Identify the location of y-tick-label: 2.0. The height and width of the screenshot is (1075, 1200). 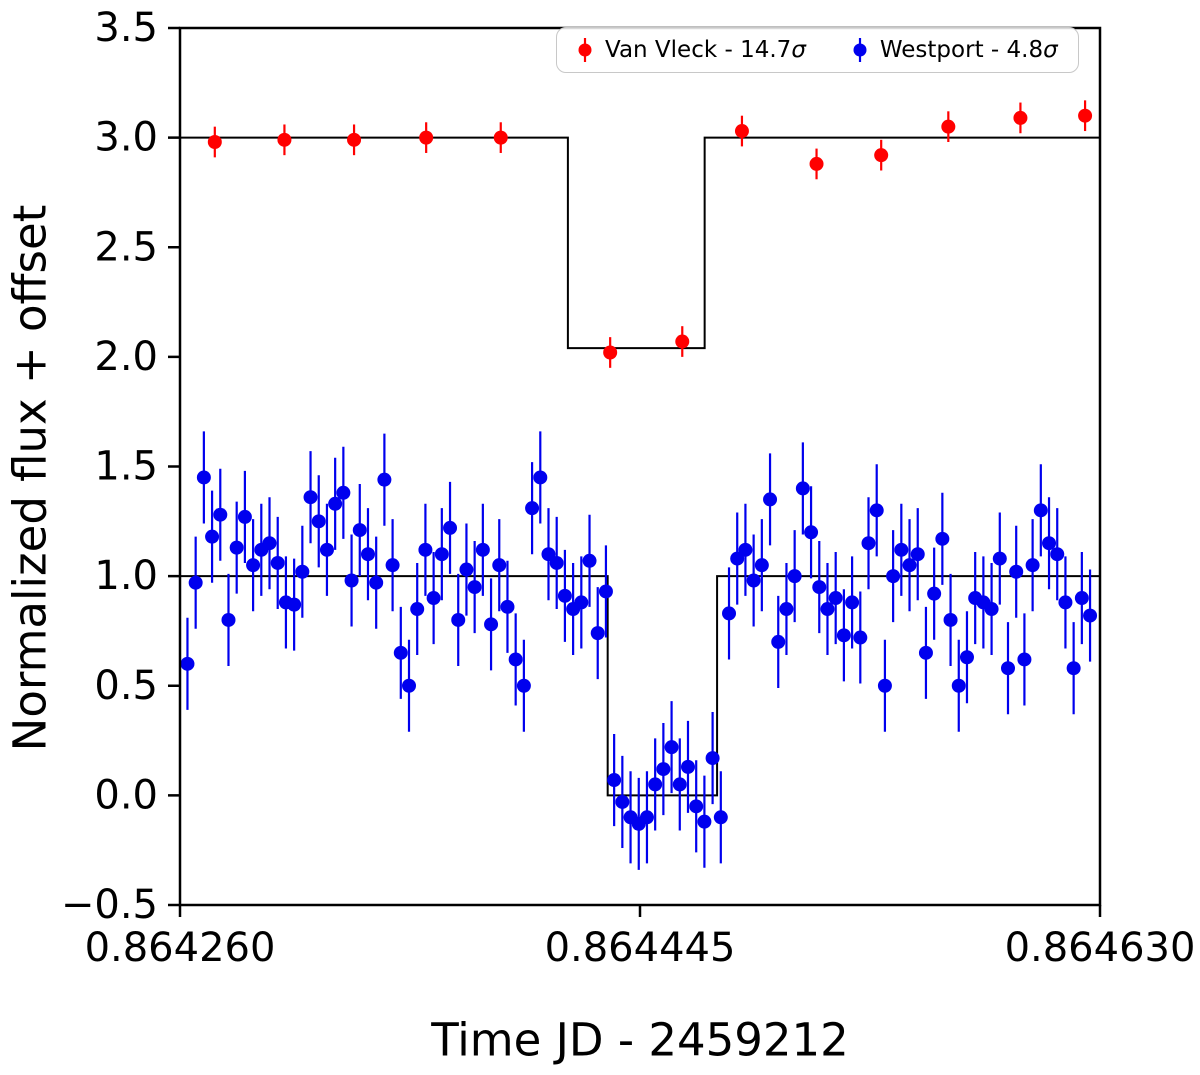
(126, 357).